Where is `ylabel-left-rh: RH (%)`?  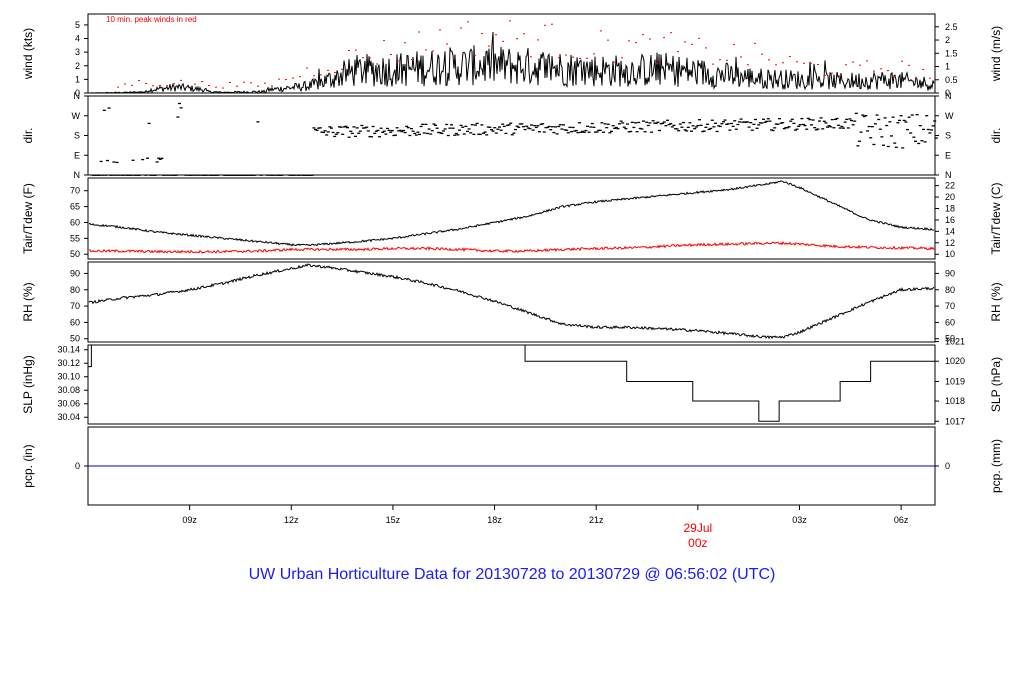 ylabel-left-rh: RH (%) is located at coordinates (28, 301).